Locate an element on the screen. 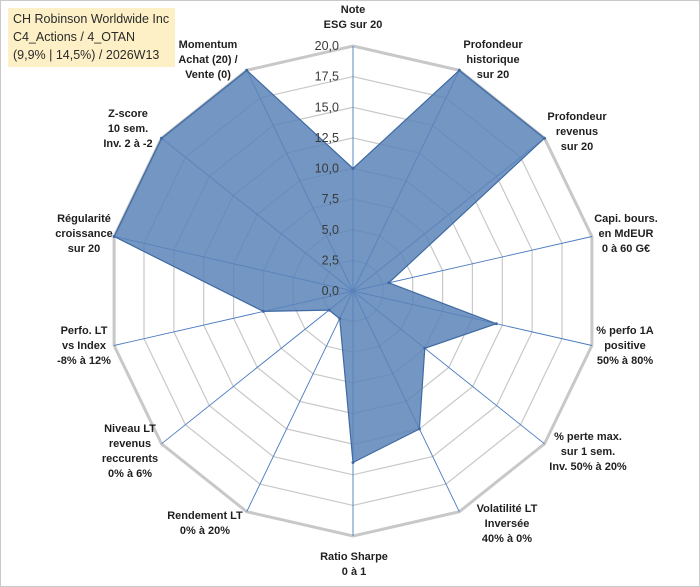  tick-label: 10,0 is located at coordinates (327, 169).